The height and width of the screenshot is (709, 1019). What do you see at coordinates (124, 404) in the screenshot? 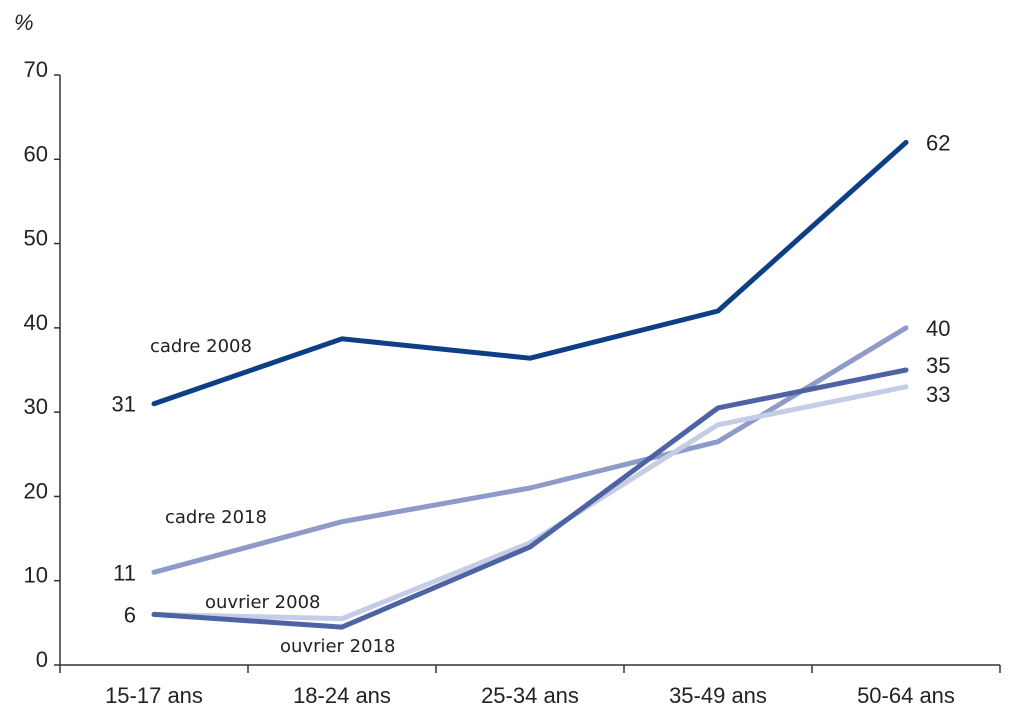
I see `data-label: 31` at bounding box center [124, 404].